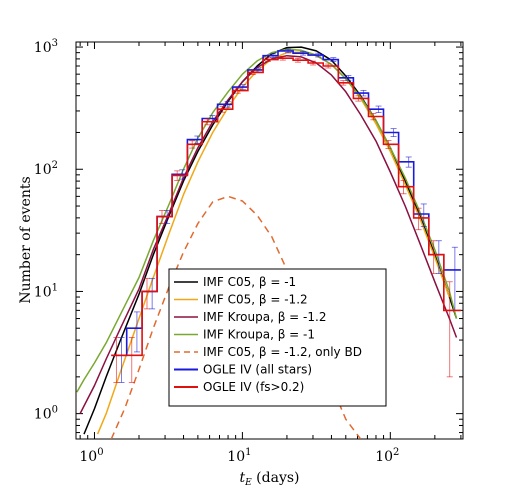  I want to click on y-tick-label: 101, so click(46, 291).